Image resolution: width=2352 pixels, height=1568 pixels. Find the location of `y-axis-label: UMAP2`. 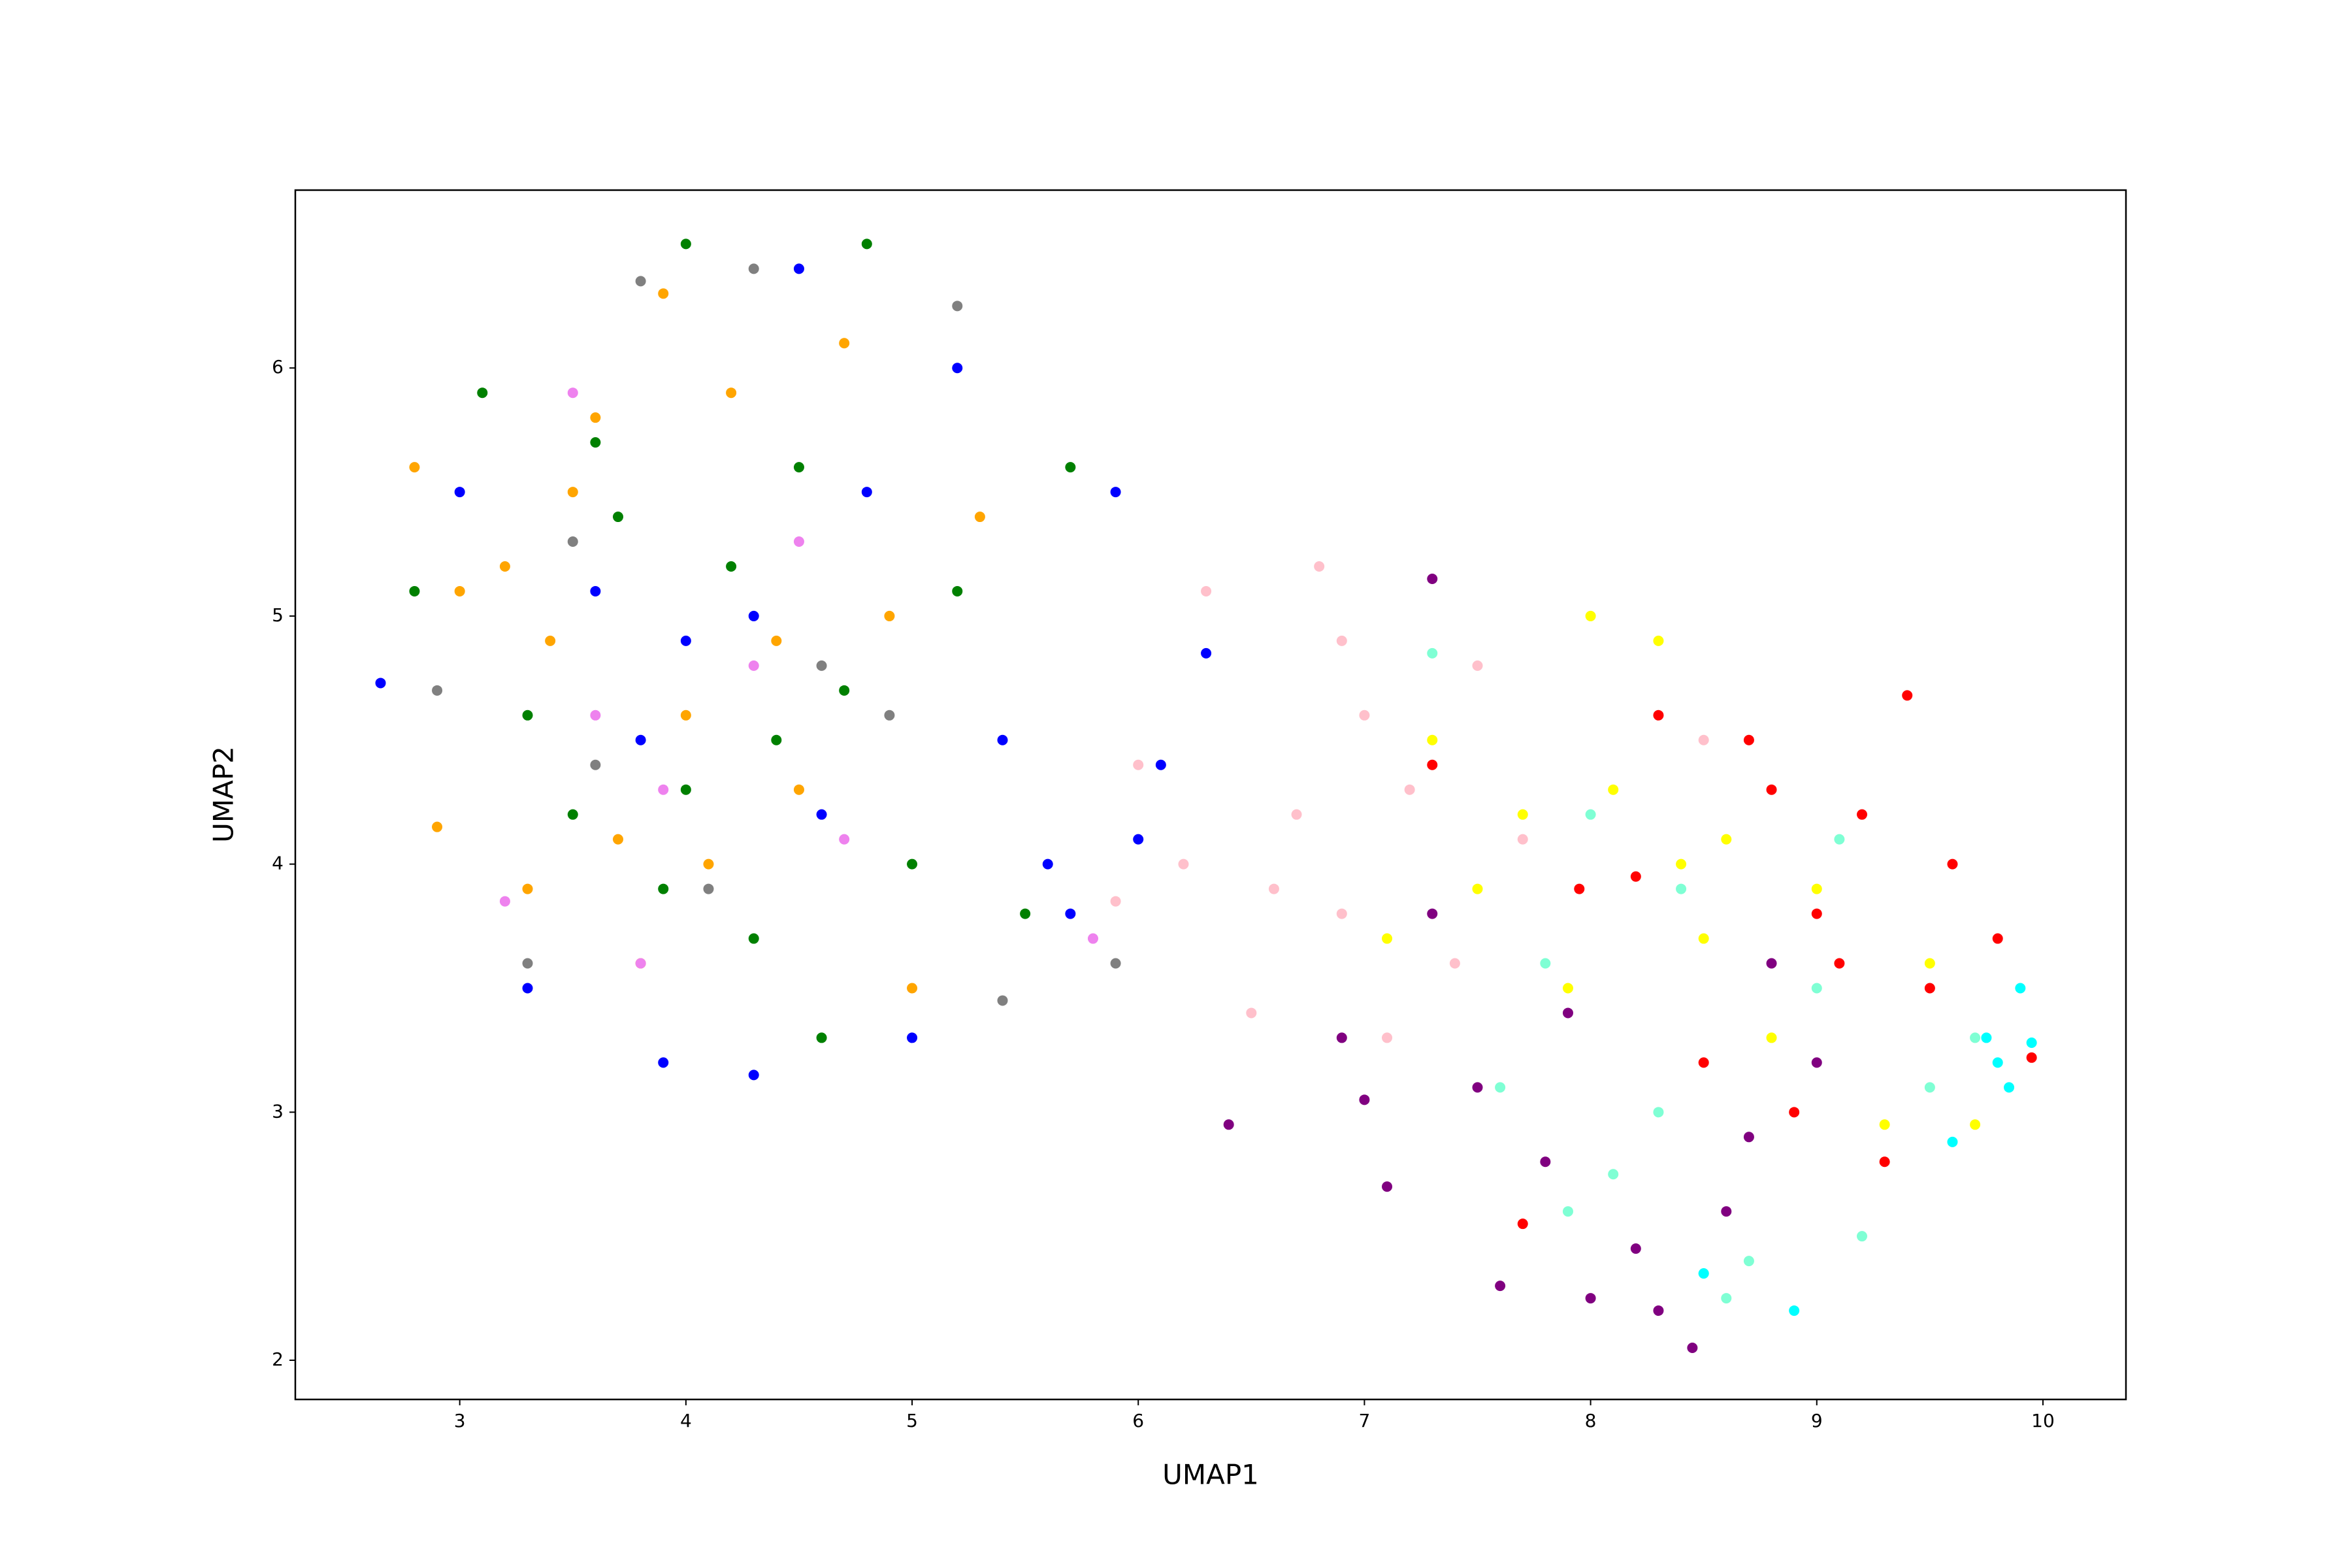

y-axis-label: UMAP2 is located at coordinates (224, 794).